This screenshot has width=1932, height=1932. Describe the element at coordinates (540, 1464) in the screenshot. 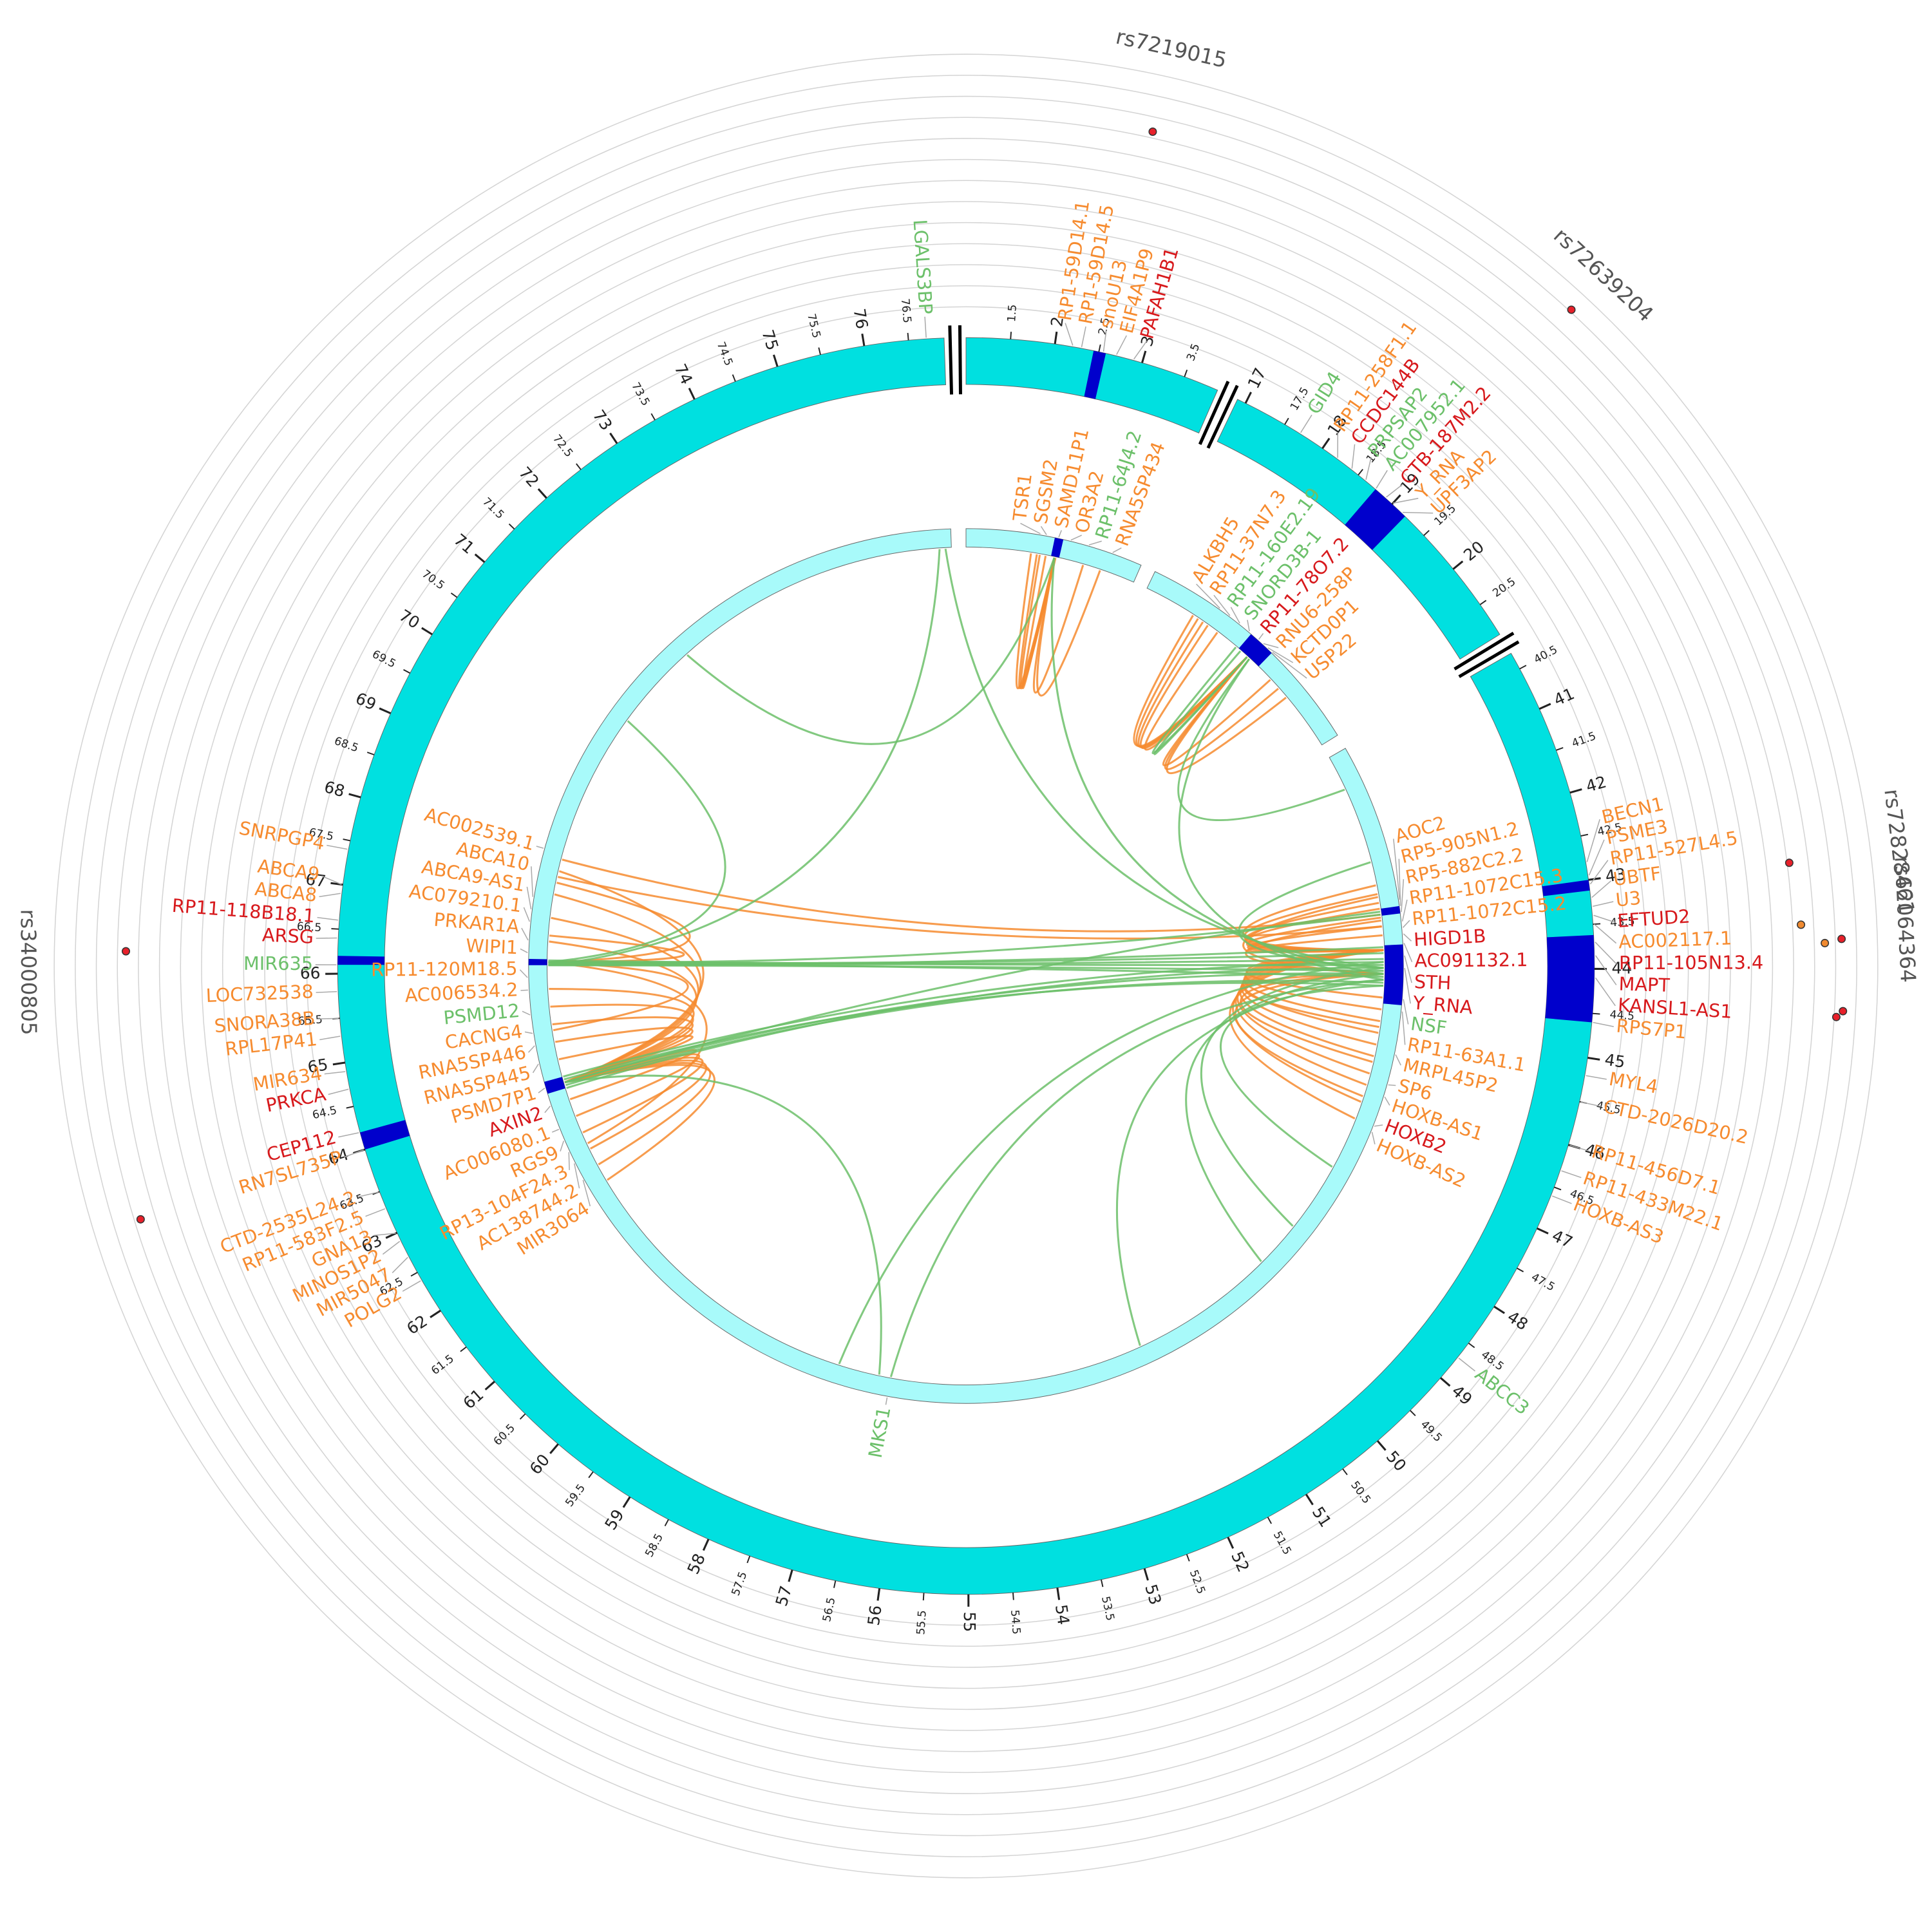

I see `tick-label: 60` at that location.